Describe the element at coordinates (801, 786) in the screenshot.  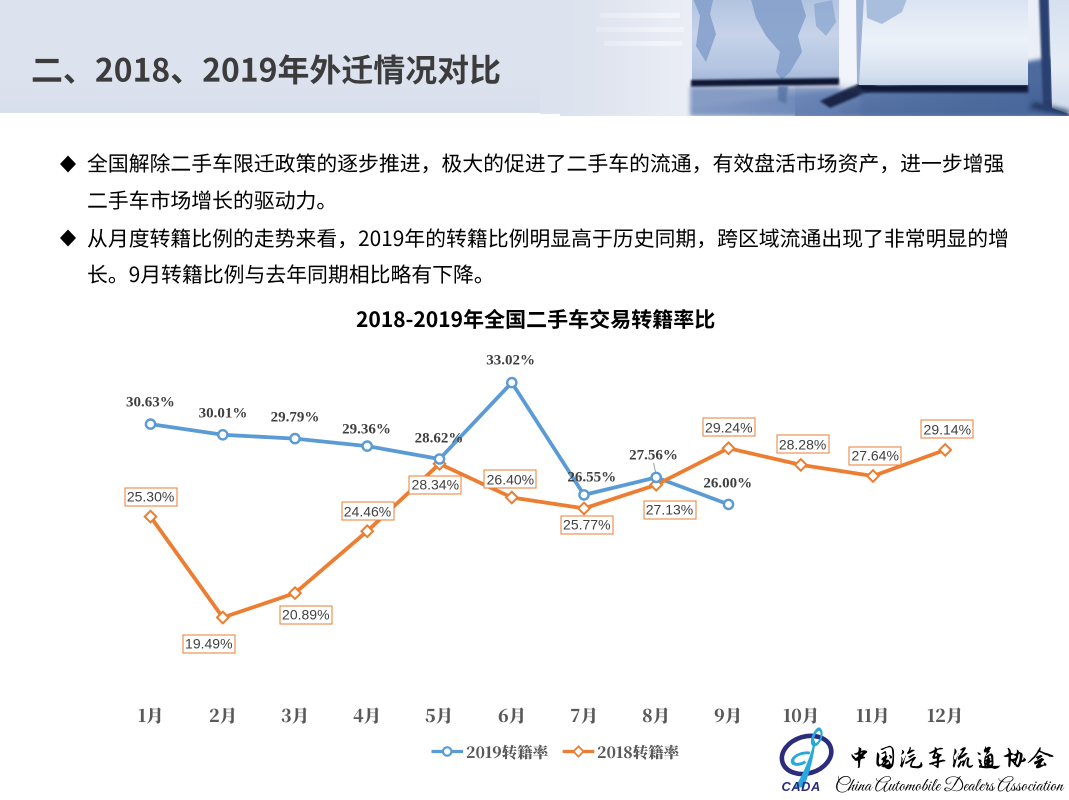
I see `svg-text: CADA` at that location.